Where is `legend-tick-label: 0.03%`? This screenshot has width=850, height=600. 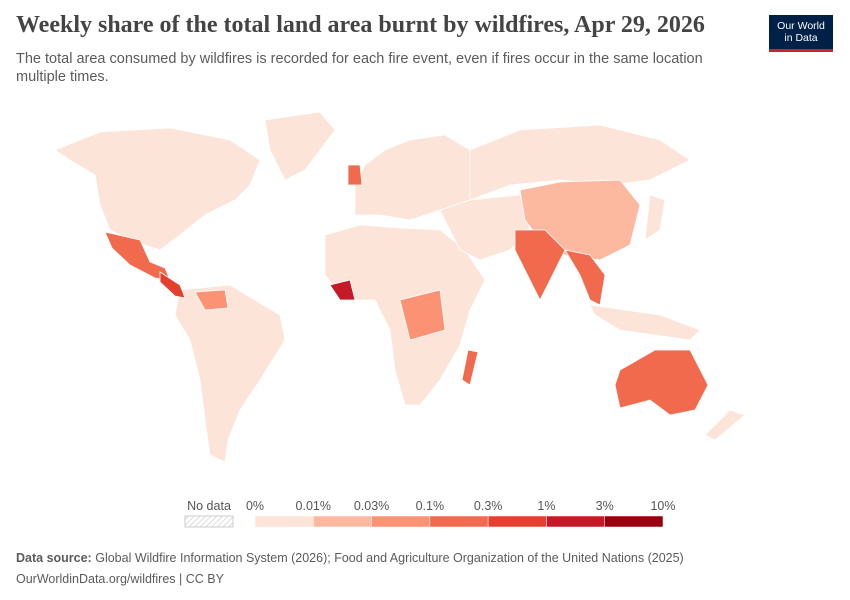
legend-tick-label: 0.03% is located at coordinates (371, 506).